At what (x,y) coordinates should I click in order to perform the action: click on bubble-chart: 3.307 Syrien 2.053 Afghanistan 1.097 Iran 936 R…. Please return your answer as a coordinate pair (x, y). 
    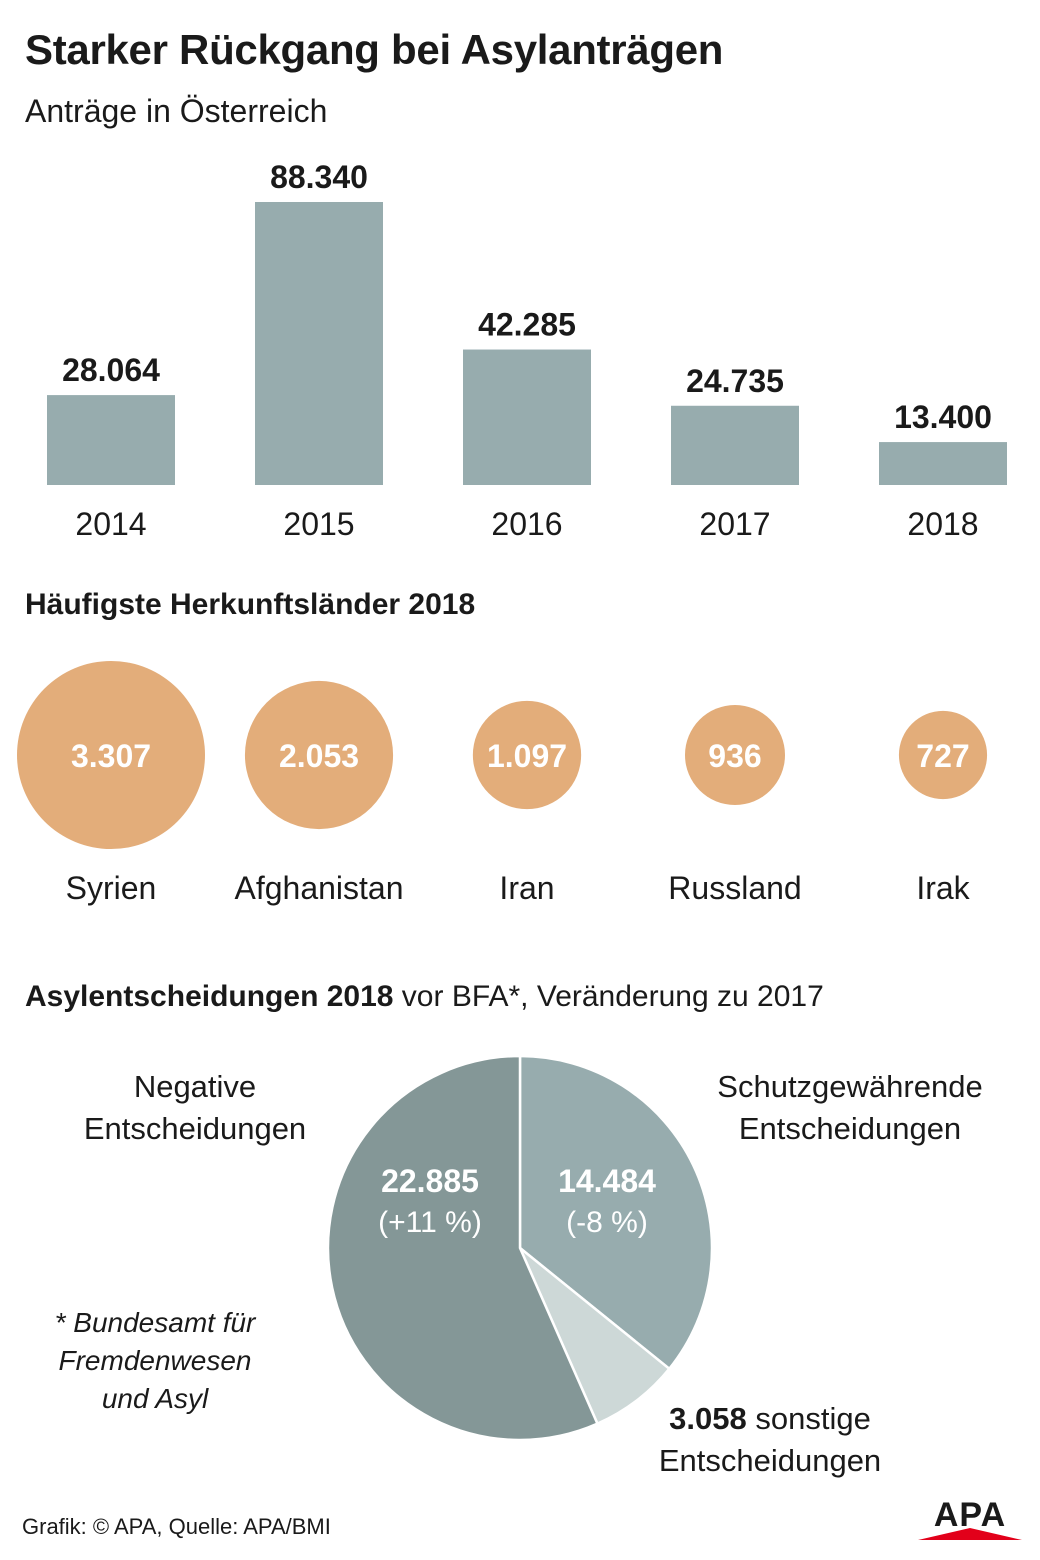
    Looking at the image, I should click on (502, 783).